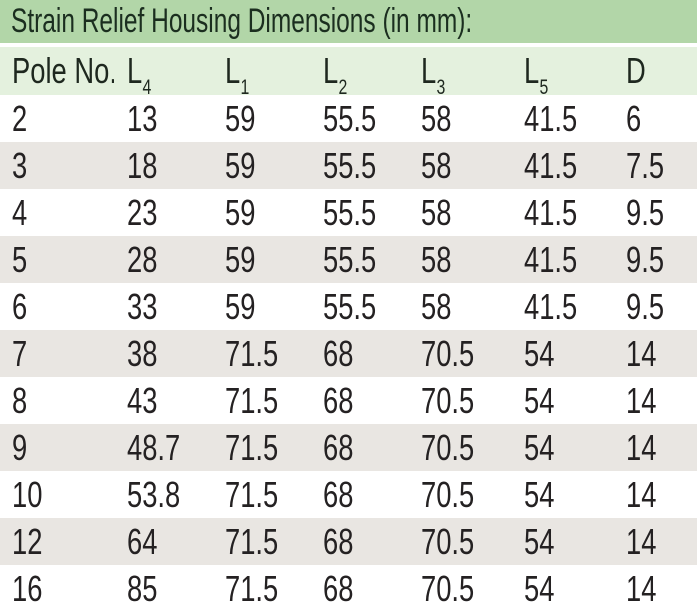 This screenshot has height=614, width=697. Describe the element at coordinates (163, 400) in the screenshot. I see `table-cell: 43` at that location.